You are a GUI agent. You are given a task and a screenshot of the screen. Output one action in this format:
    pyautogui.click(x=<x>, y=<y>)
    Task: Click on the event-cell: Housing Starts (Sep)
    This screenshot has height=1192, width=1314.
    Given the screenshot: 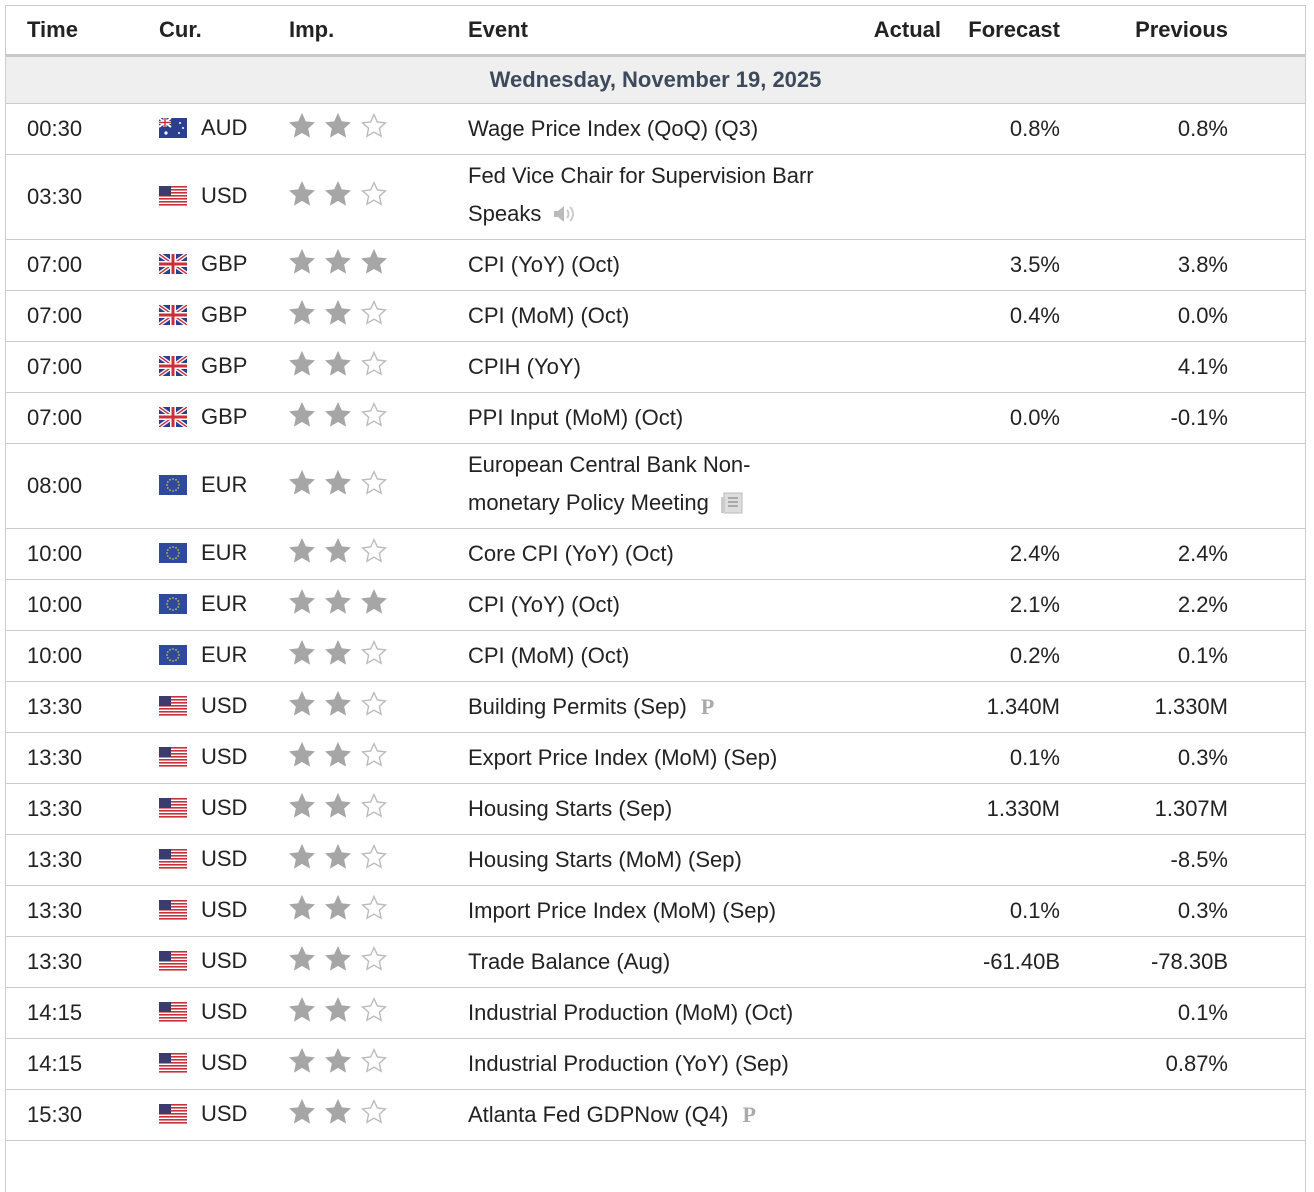 What is the action you would take?
    pyautogui.click(x=643, y=809)
    